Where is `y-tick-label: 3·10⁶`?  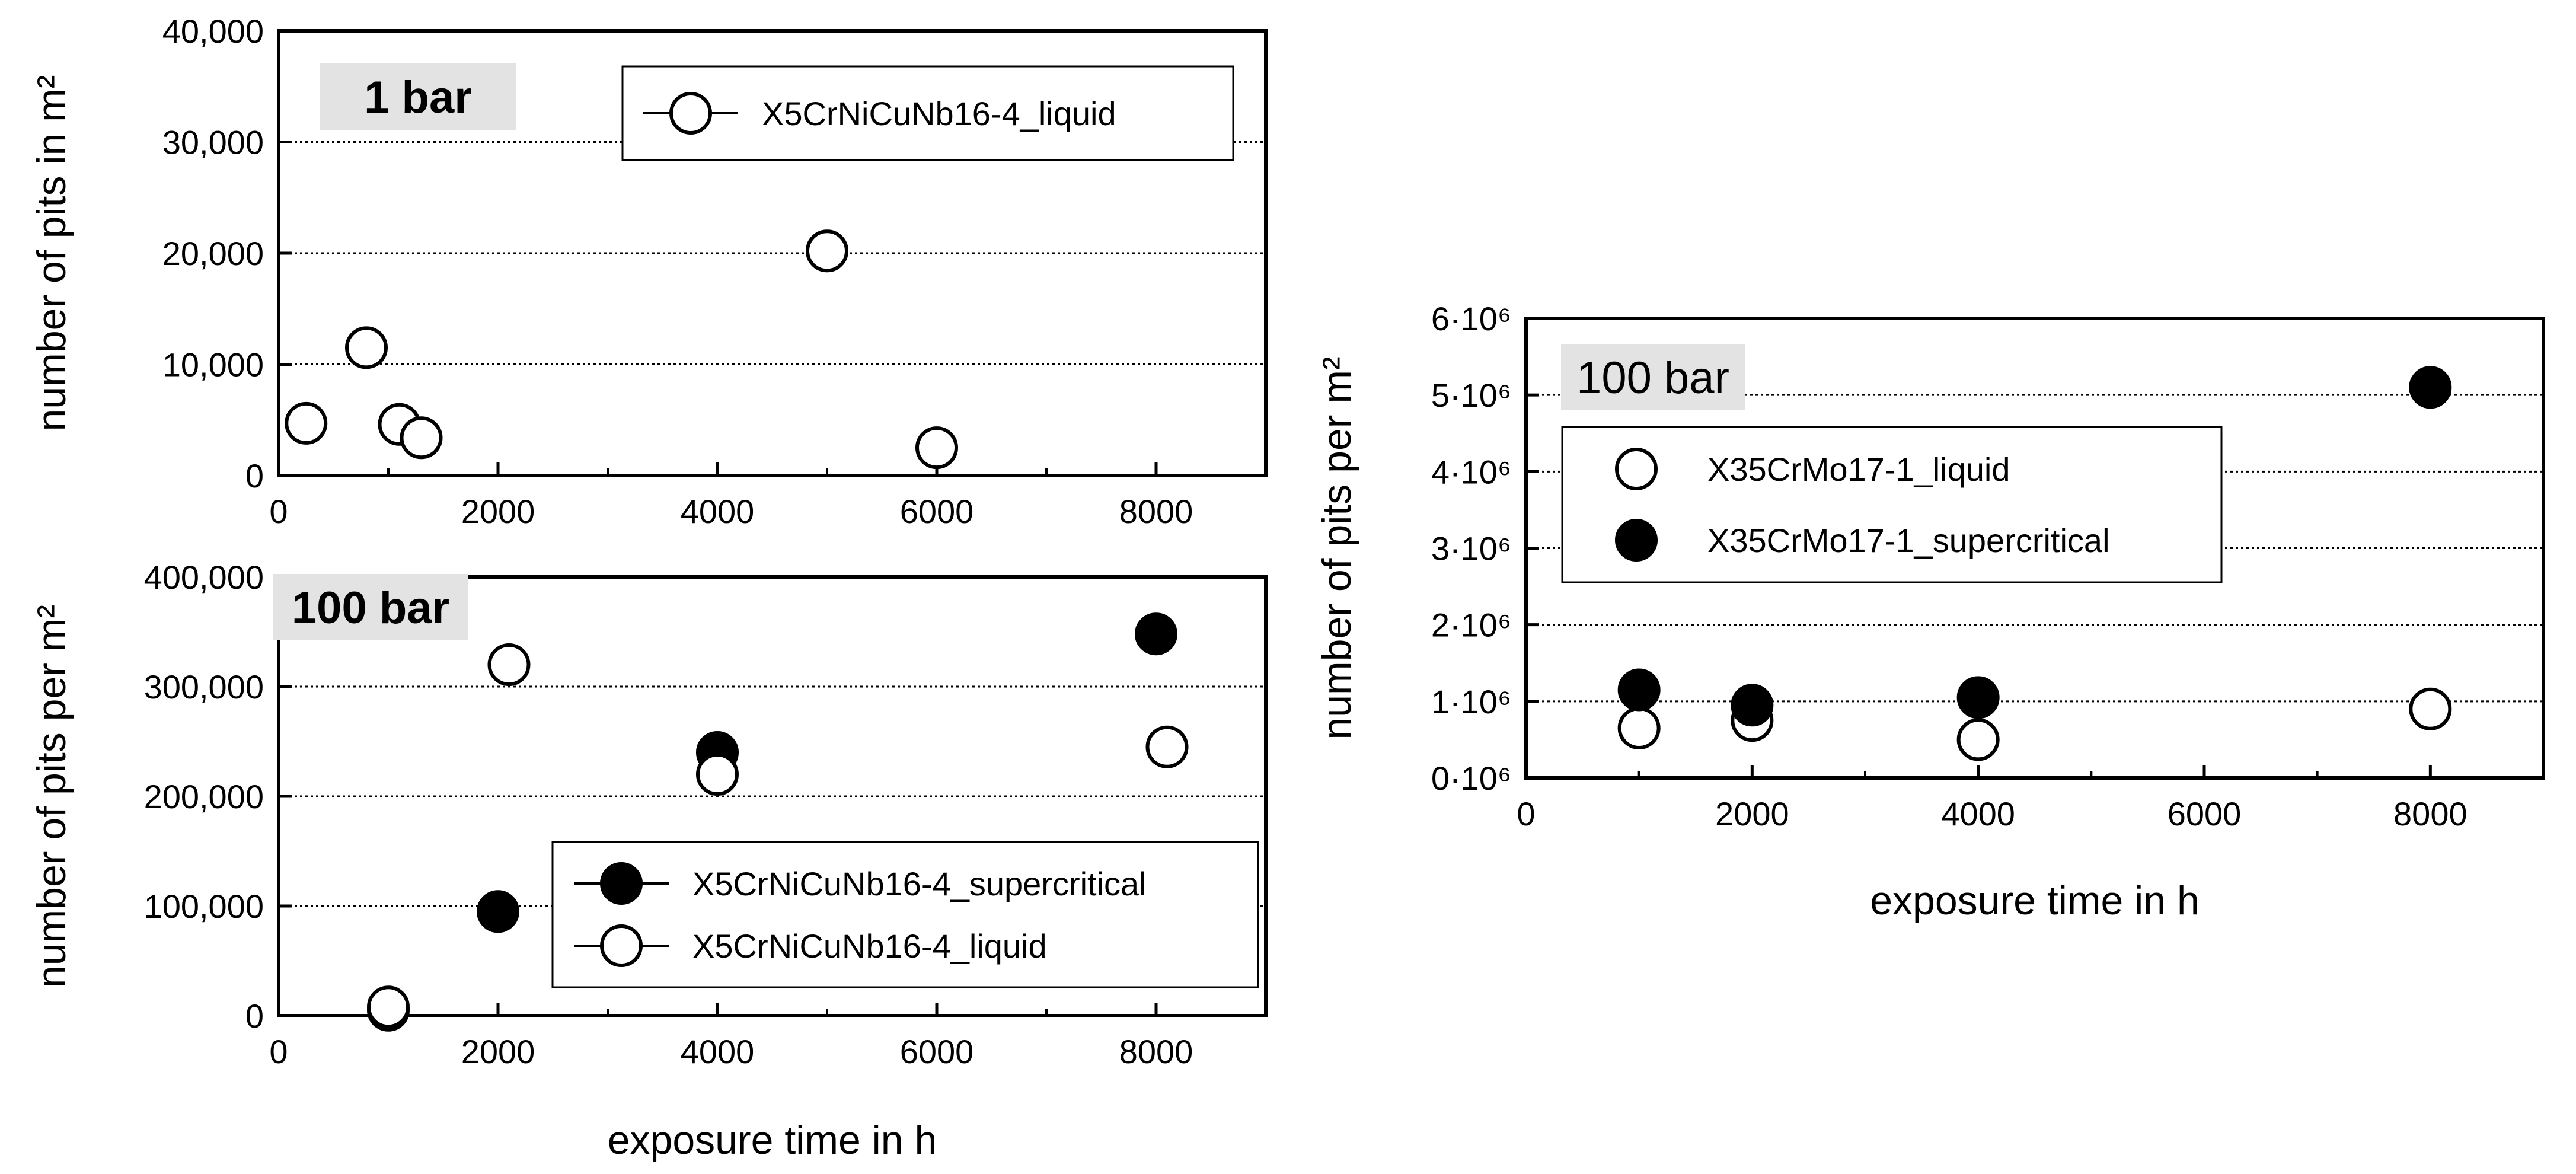 y-tick-label: 3·10⁶ is located at coordinates (1471, 548).